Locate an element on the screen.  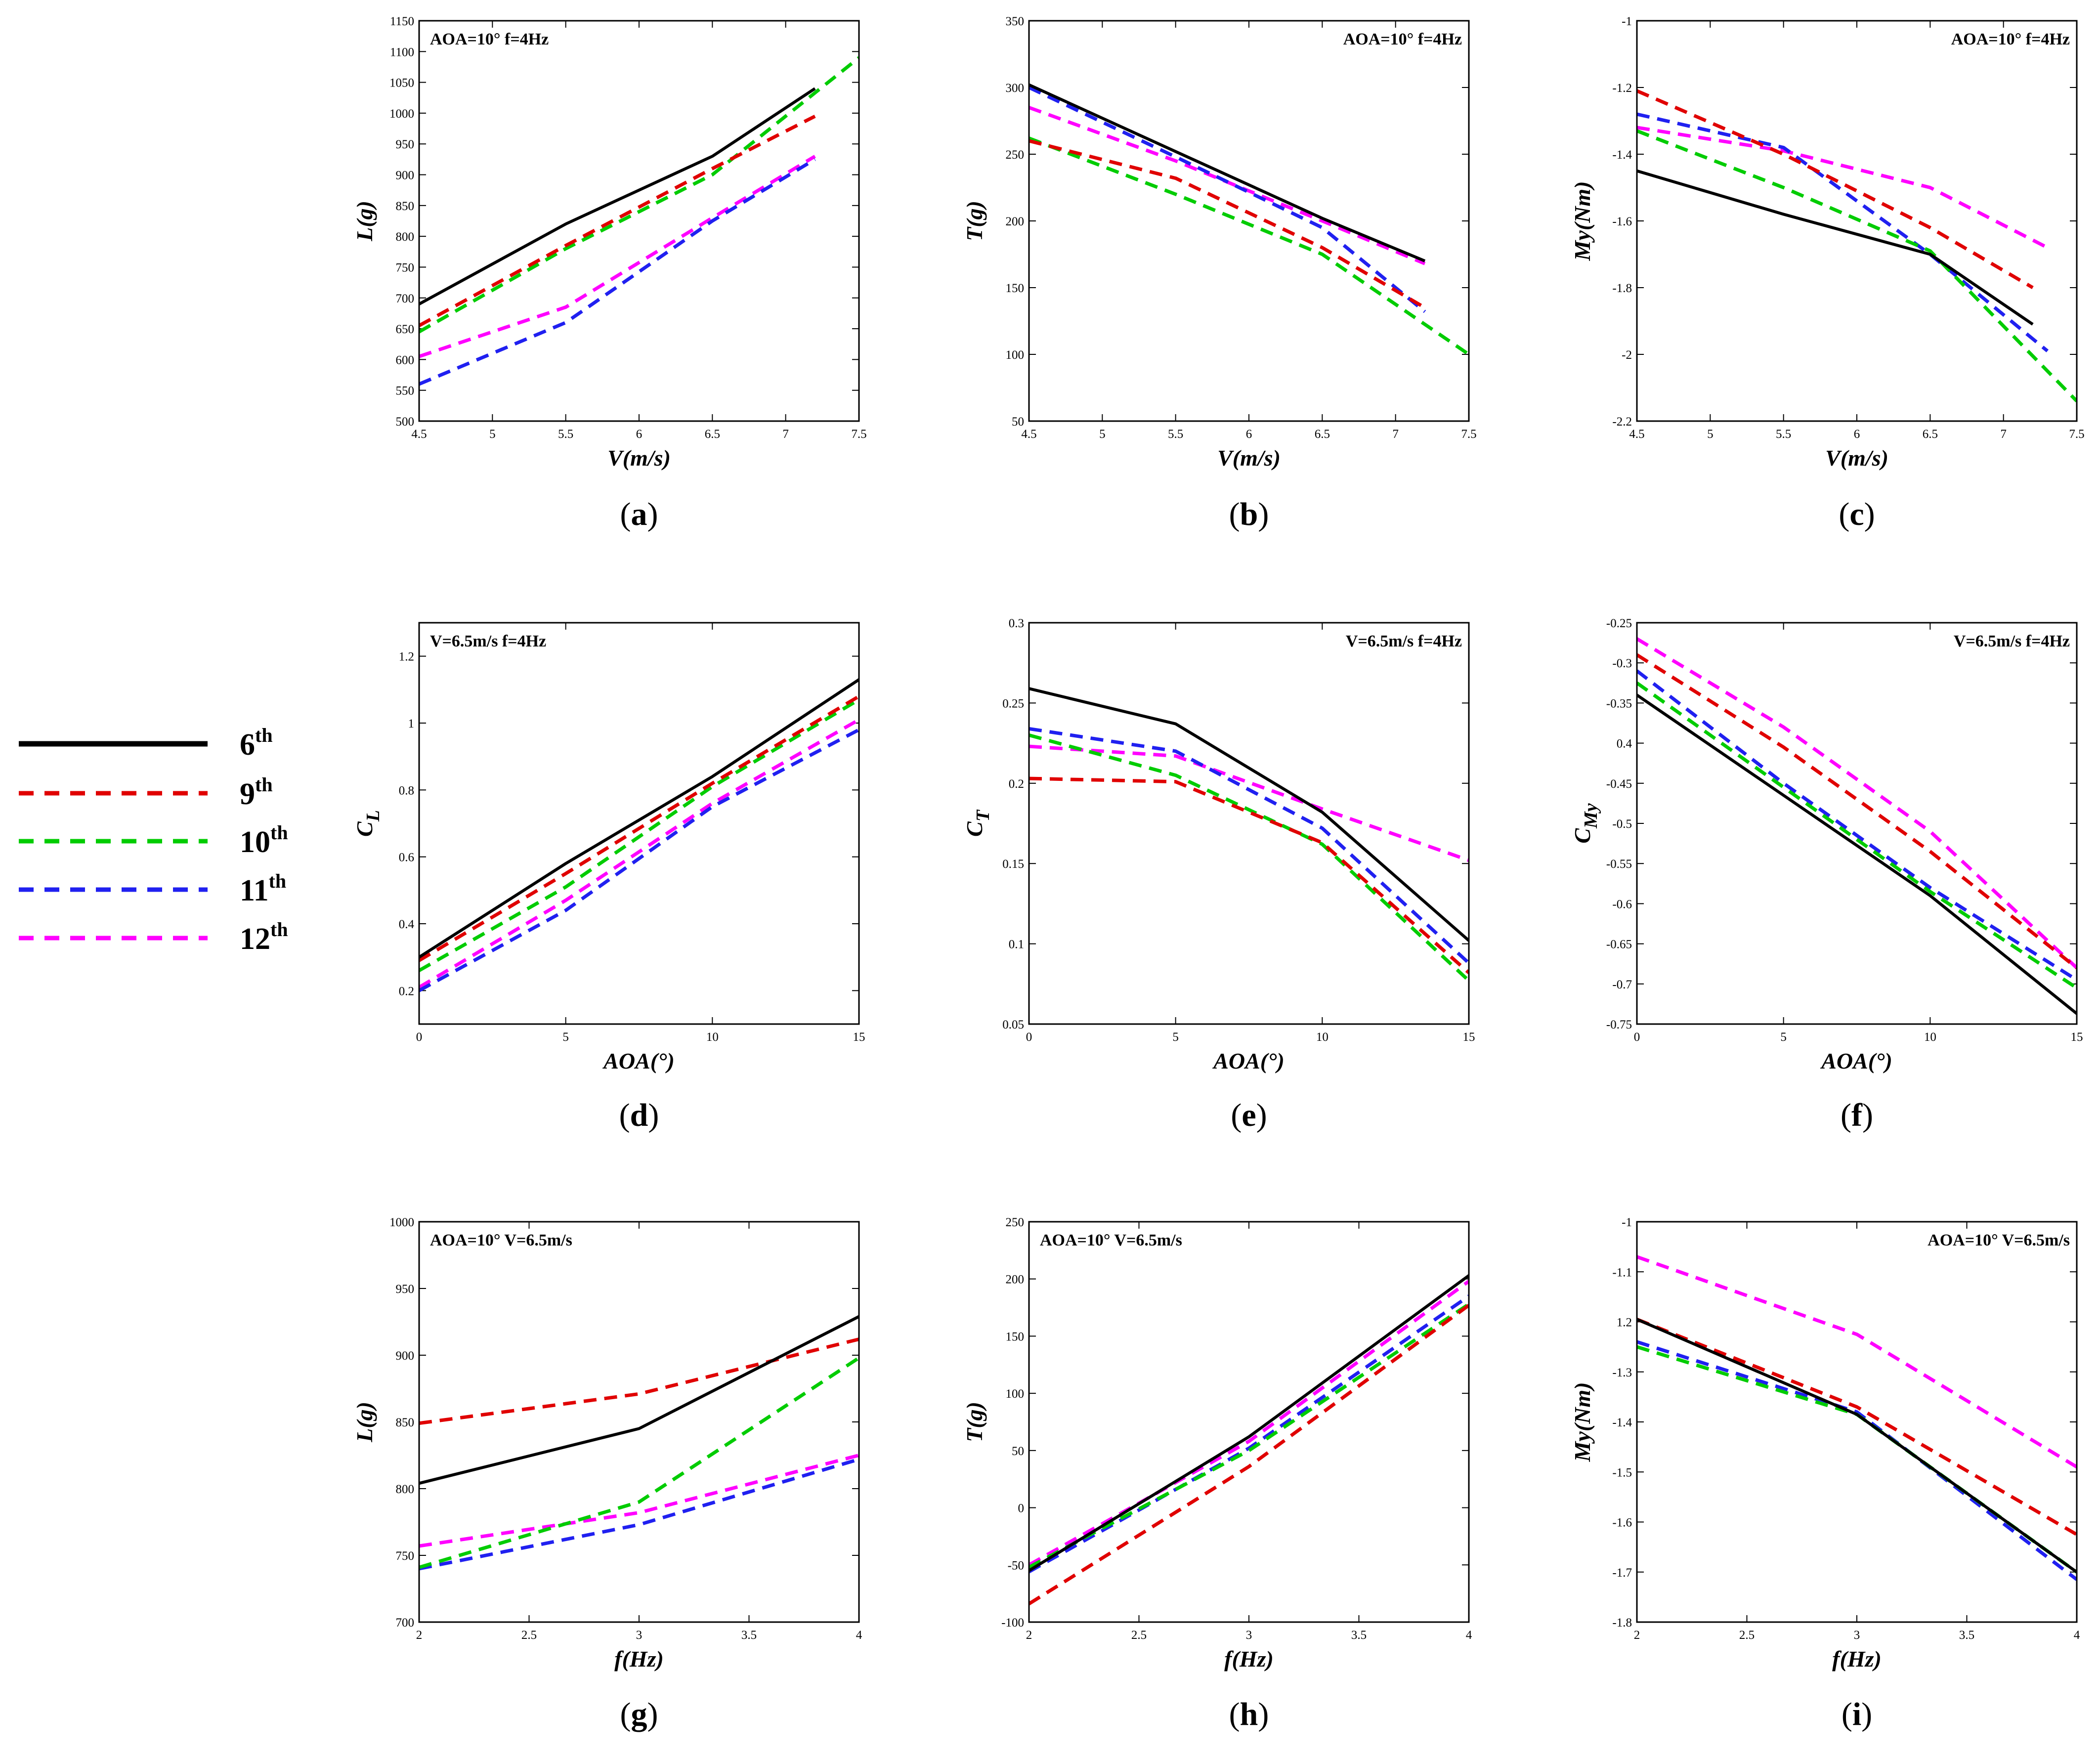
panel-letter-char: d is located at coordinates (639, 1115).